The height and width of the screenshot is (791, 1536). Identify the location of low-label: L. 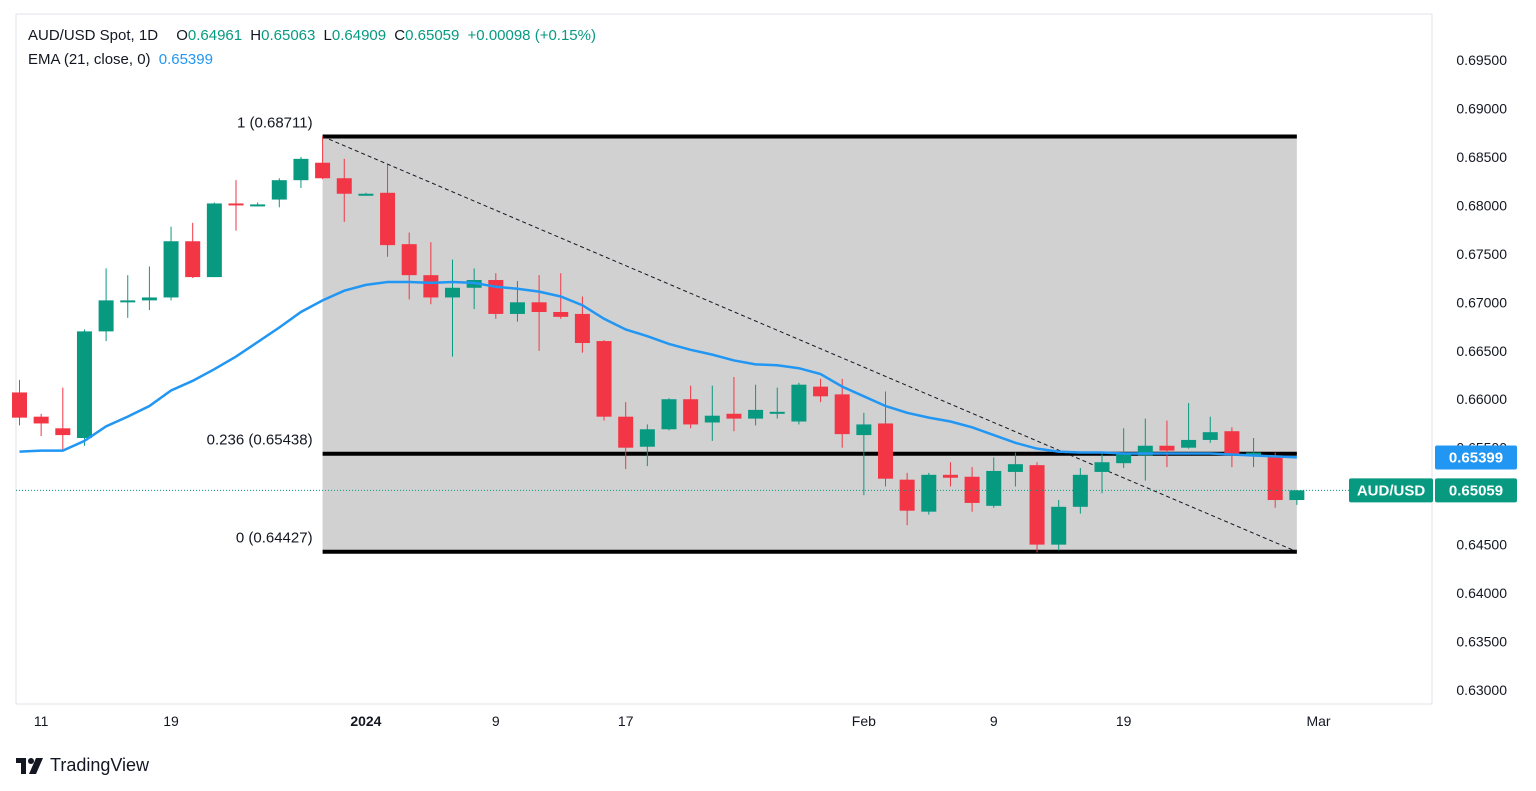
(327, 35).